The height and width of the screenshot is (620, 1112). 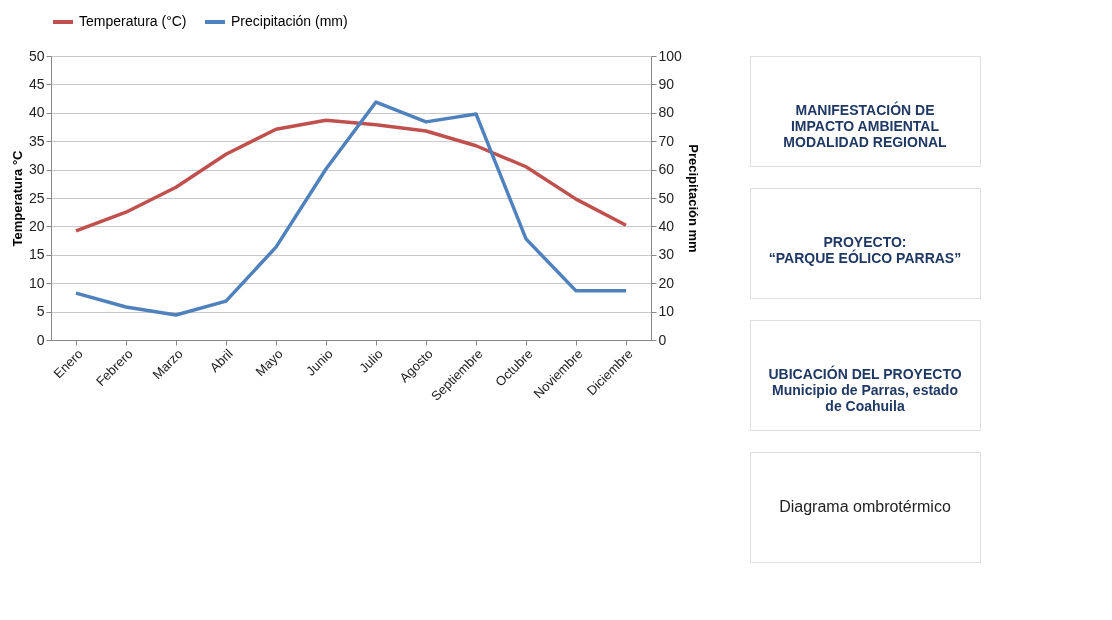 What do you see at coordinates (371, 361) in the screenshot?
I see `x-tick-label: Julio` at bounding box center [371, 361].